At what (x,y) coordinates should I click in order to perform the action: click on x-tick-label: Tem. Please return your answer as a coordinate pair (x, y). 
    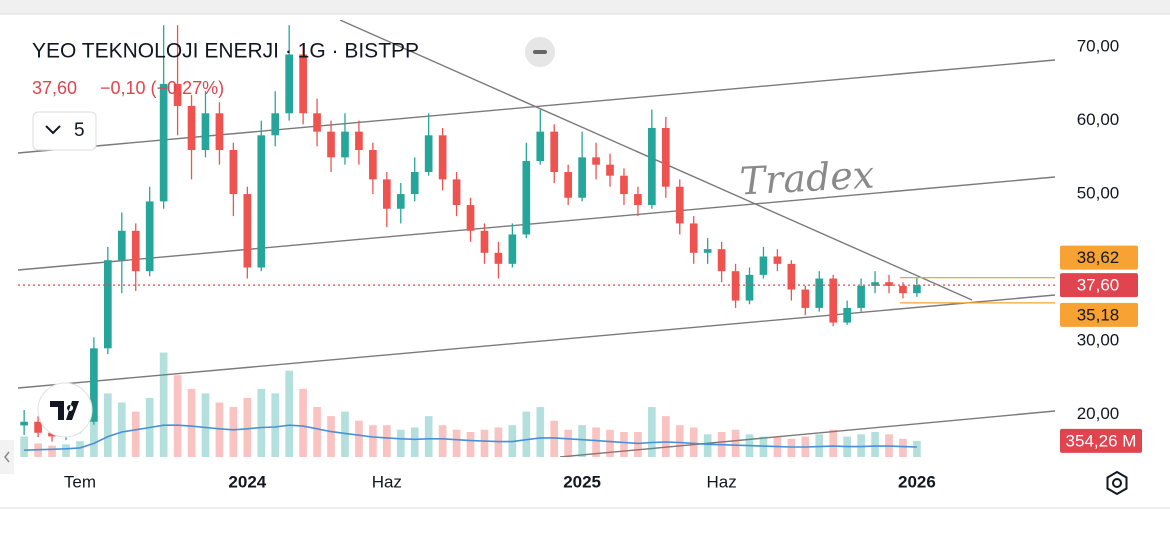
    Looking at the image, I should click on (80, 481).